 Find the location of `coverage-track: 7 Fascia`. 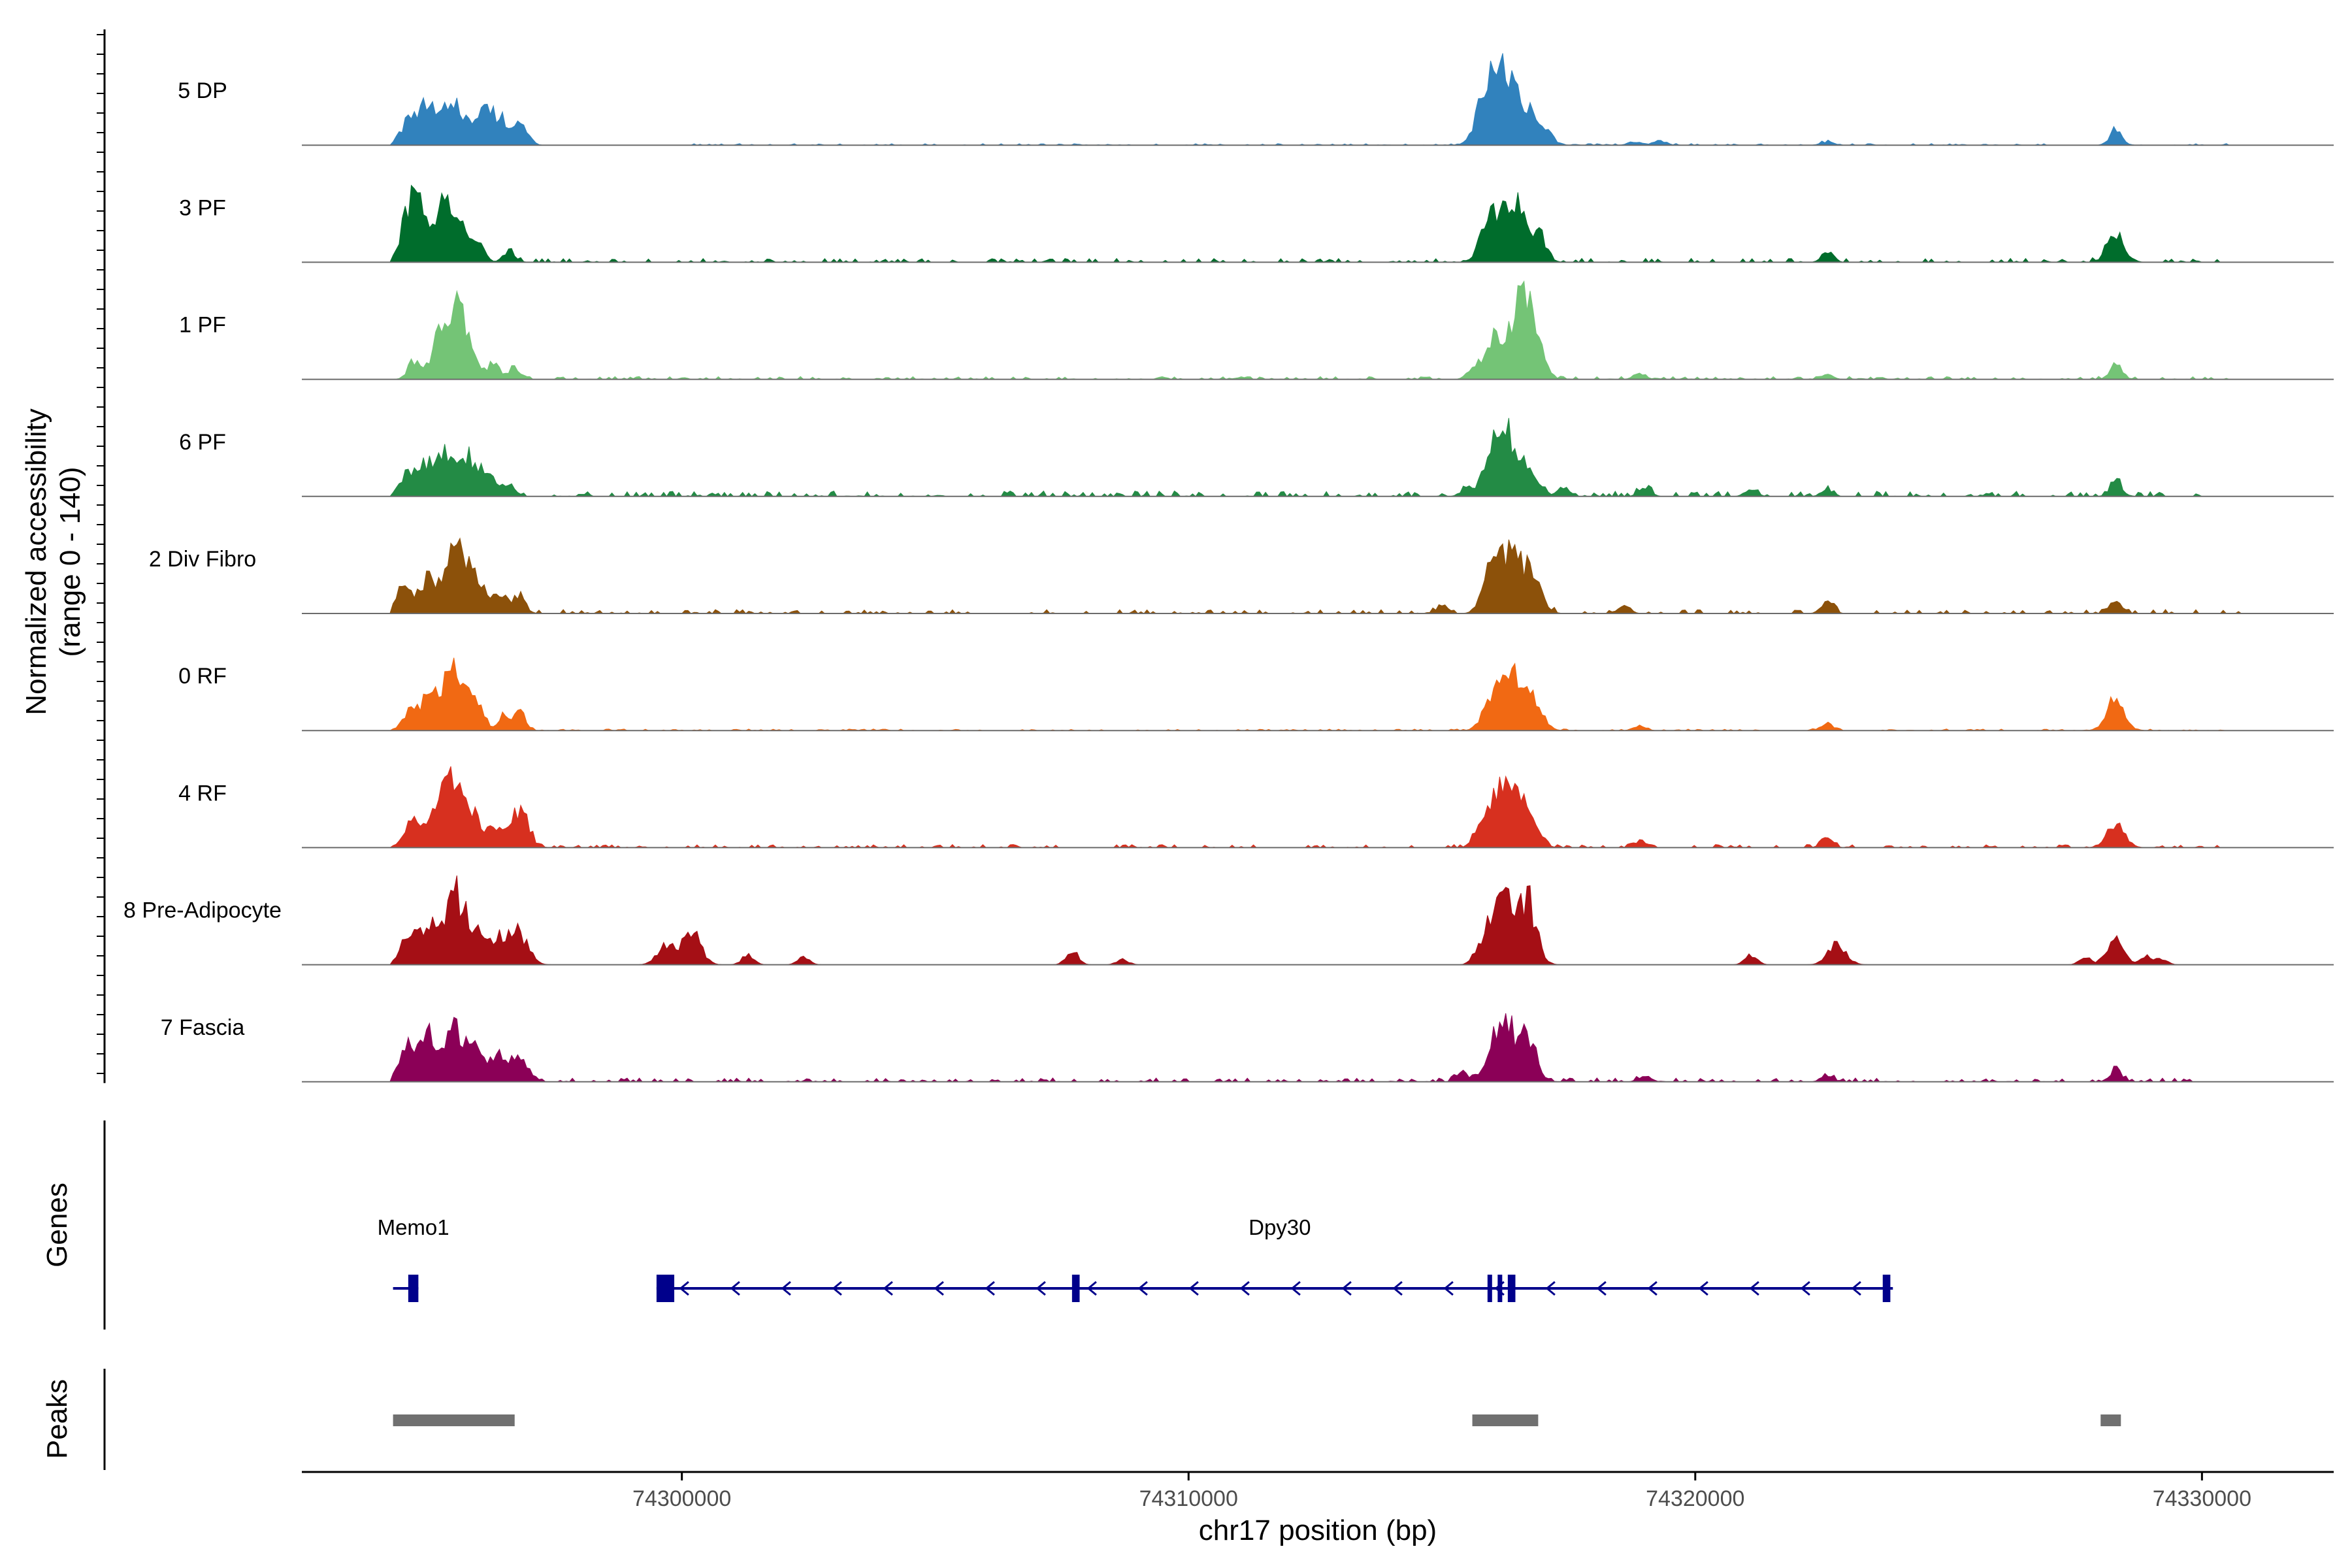

coverage-track: 7 Fascia is located at coordinates (1247, 1048).